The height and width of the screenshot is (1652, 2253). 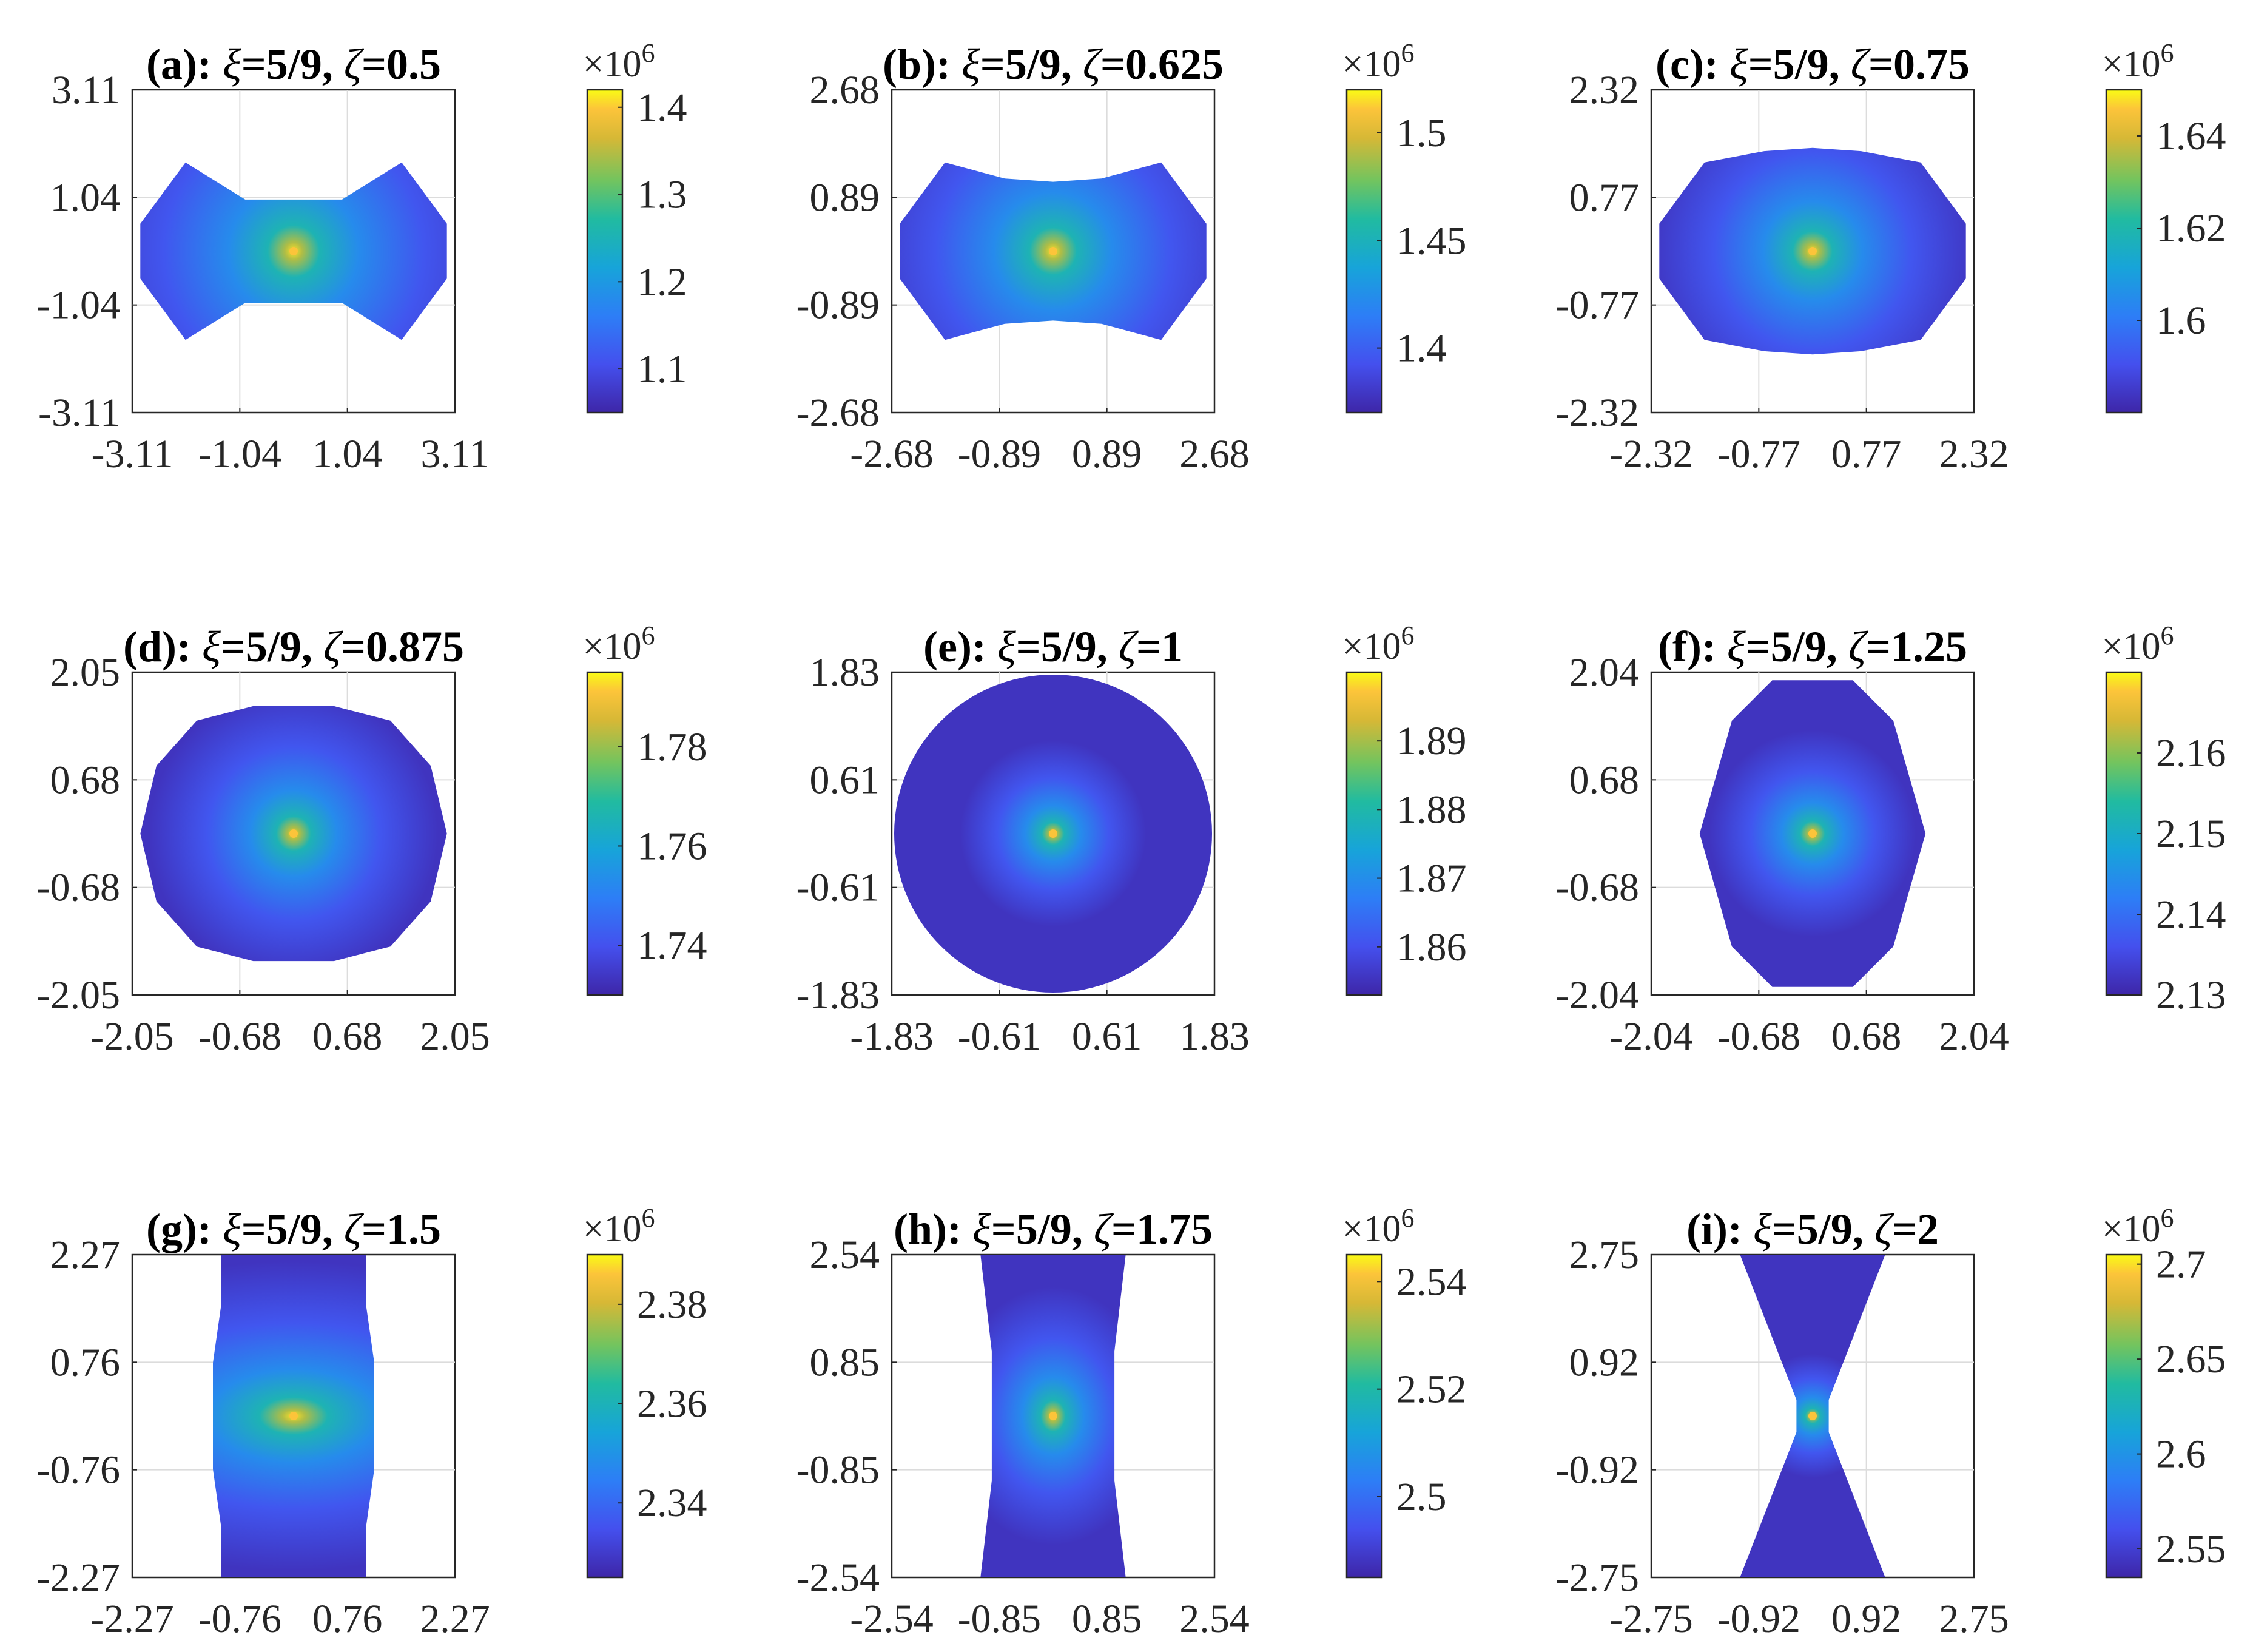 I want to click on x-tick-label: -0.68, so click(x=239, y=1036).